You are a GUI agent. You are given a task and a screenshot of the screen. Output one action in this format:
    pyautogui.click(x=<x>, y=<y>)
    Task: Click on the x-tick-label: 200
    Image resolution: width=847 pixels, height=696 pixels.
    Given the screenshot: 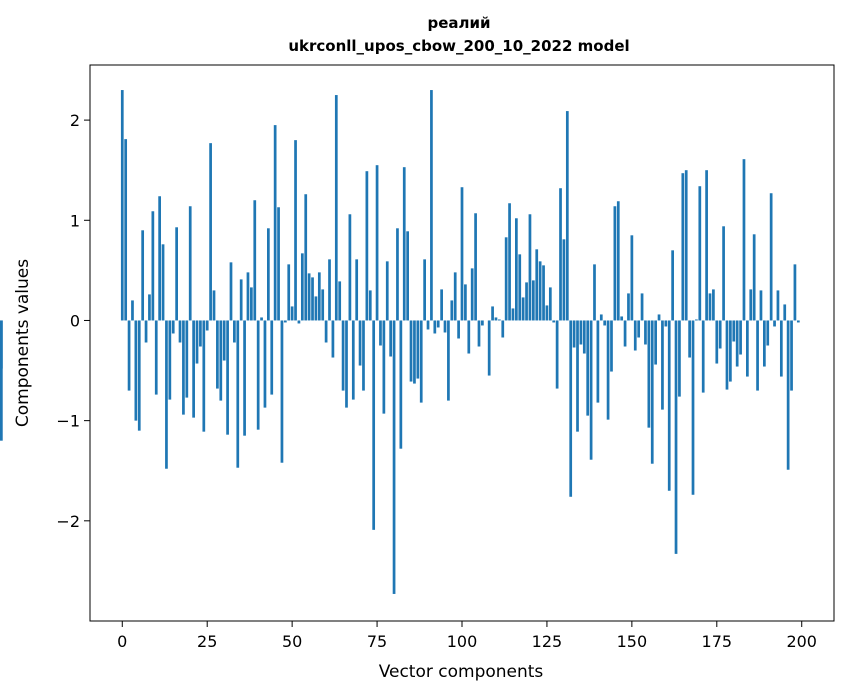 What is the action you would take?
    pyautogui.click(x=801, y=641)
    